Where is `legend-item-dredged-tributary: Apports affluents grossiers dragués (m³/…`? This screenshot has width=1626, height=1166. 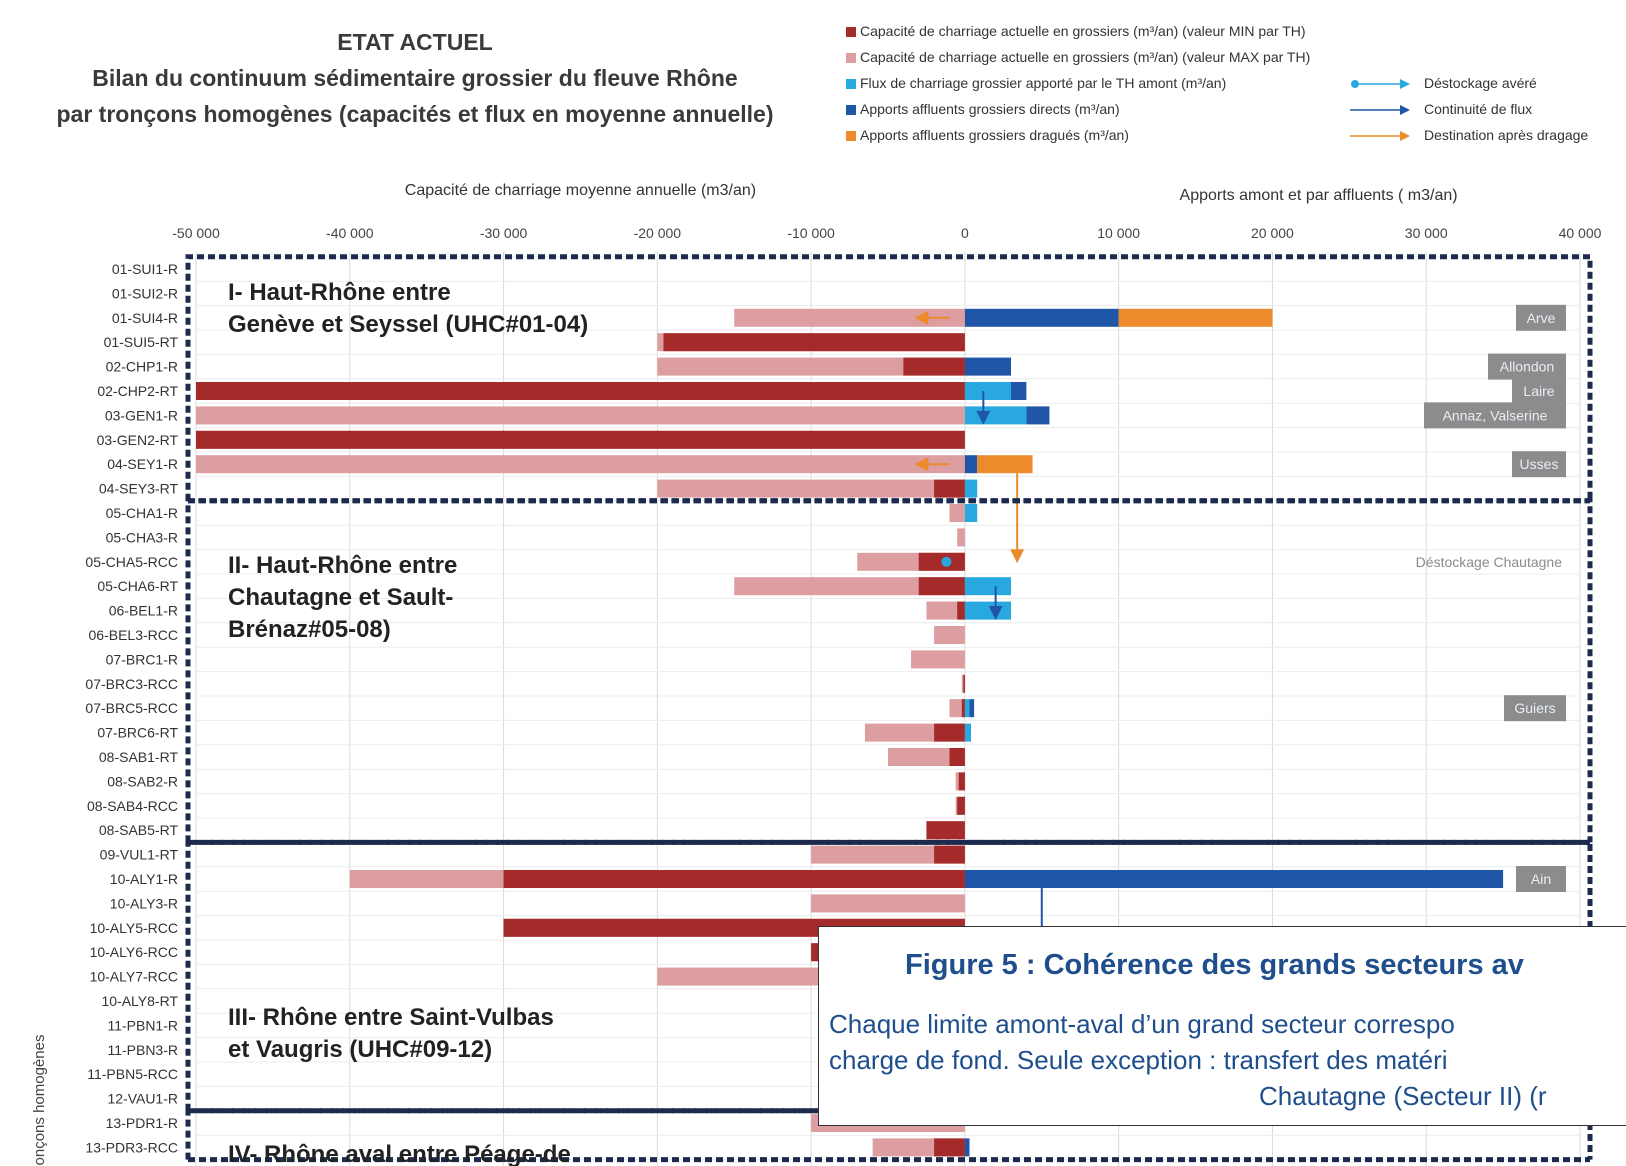 legend-item-dredged-tributary: Apports affluents grossiers dragués (m³/… is located at coordinates (987, 135).